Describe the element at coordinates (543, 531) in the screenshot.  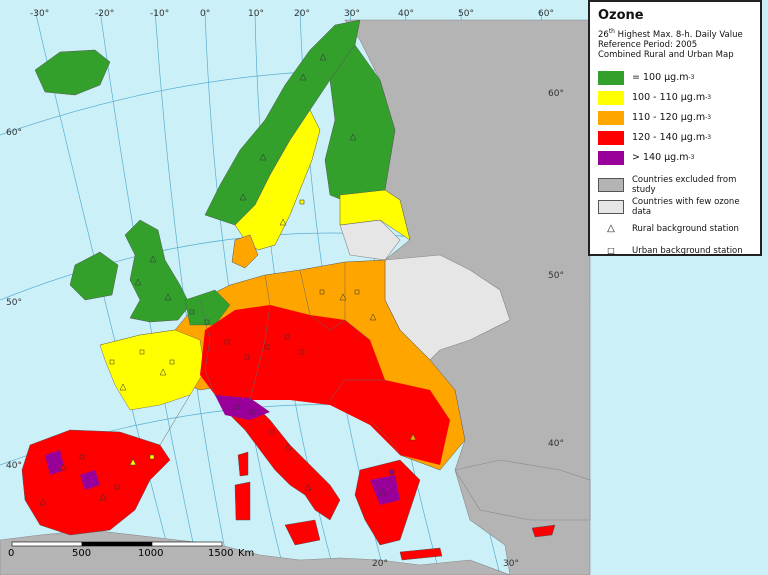
I see `cyprus` at that location.